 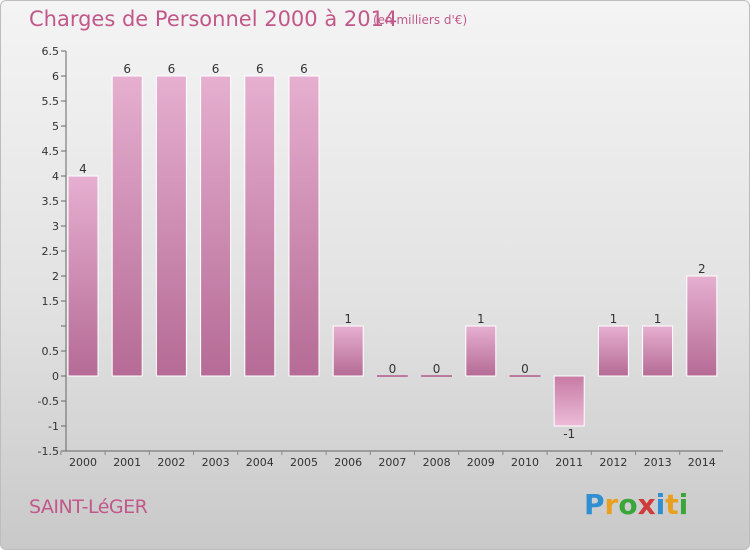 I want to click on chart-title: Charges de Personnel 2000 à 2014, so click(x=213, y=19).